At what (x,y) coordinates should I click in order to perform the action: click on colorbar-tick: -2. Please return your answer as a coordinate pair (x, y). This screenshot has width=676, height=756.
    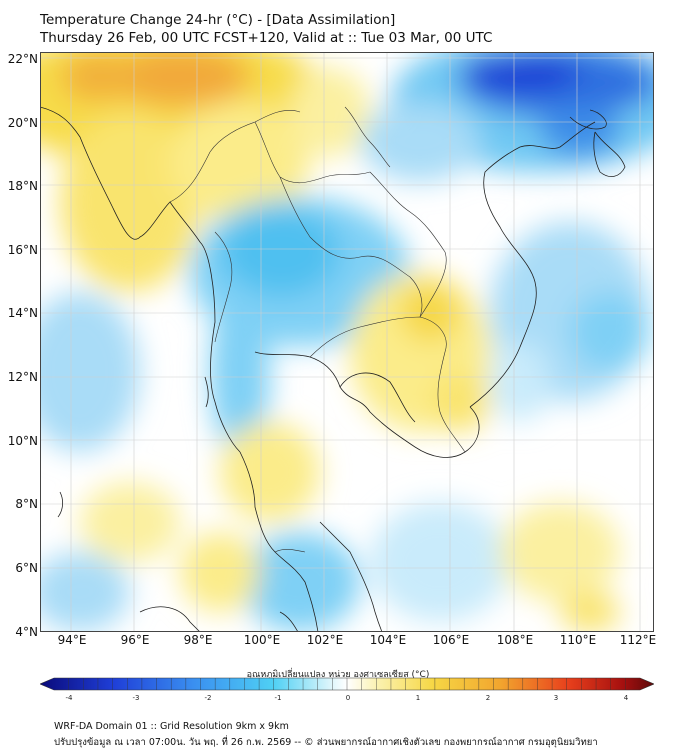
    Looking at the image, I should click on (208, 698).